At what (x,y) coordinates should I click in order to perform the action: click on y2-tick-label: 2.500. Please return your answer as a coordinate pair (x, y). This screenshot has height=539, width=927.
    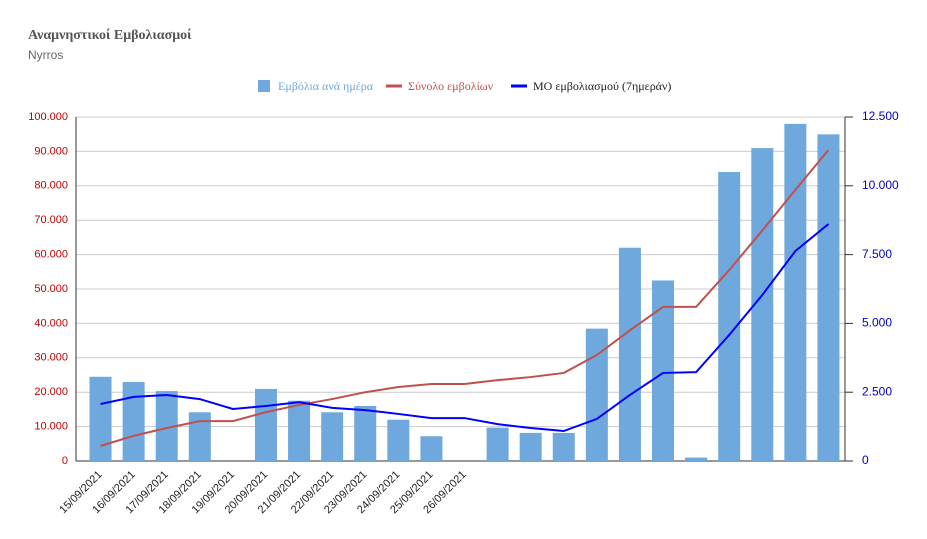
    Looking at the image, I should click on (877, 391).